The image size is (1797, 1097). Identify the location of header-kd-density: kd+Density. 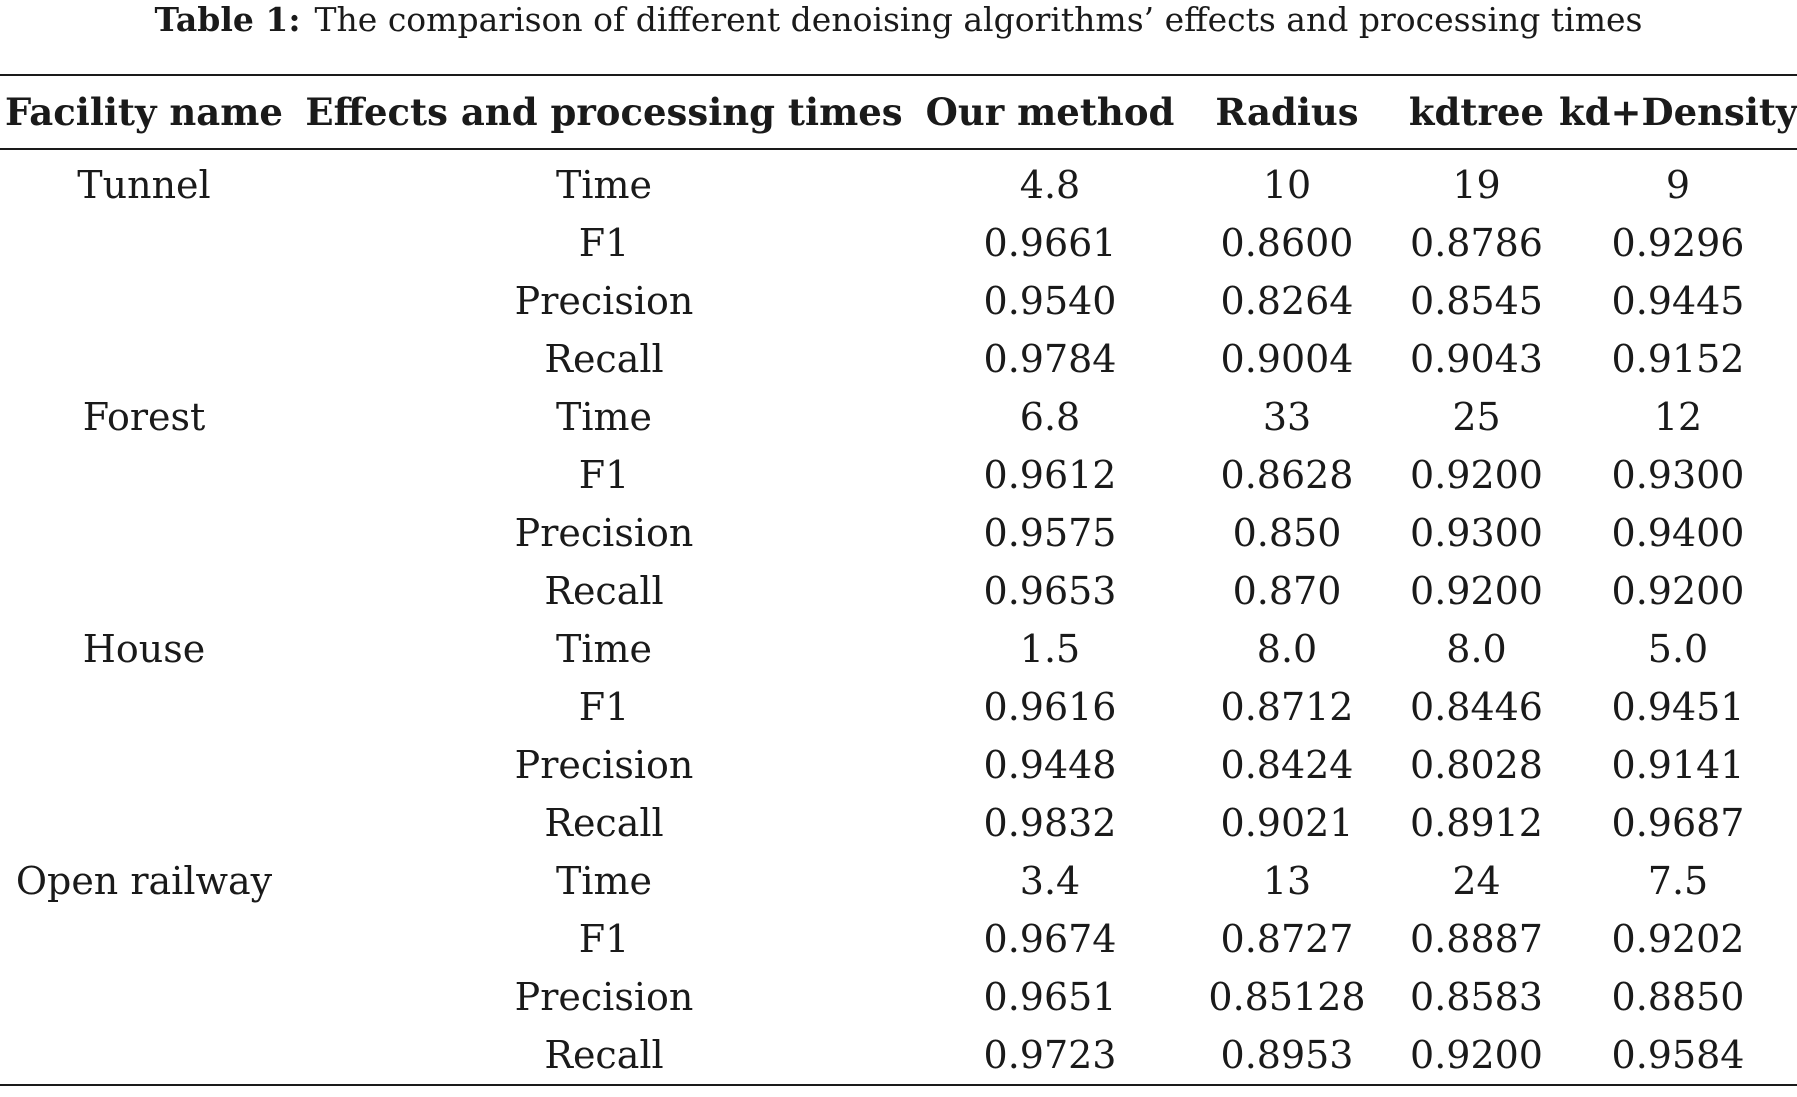
(1678, 112).